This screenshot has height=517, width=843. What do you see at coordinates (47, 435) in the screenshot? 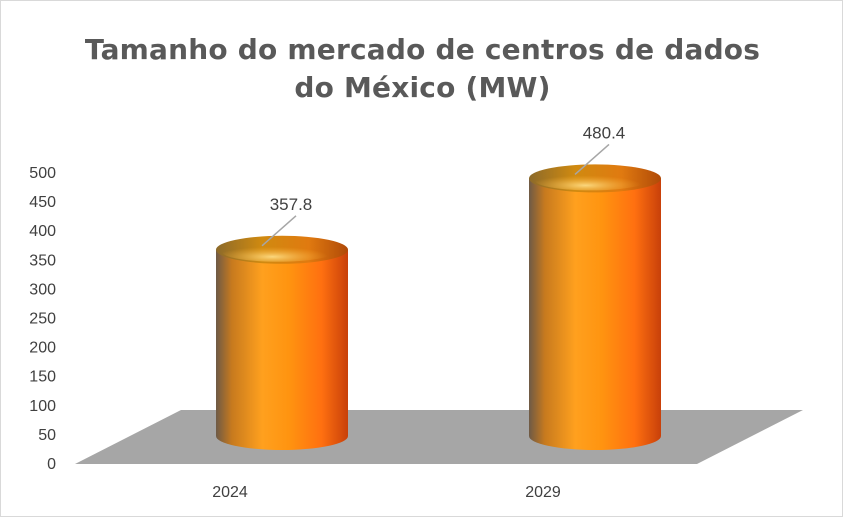
I see `y-tick-label: 50` at bounding box center [47, 435].